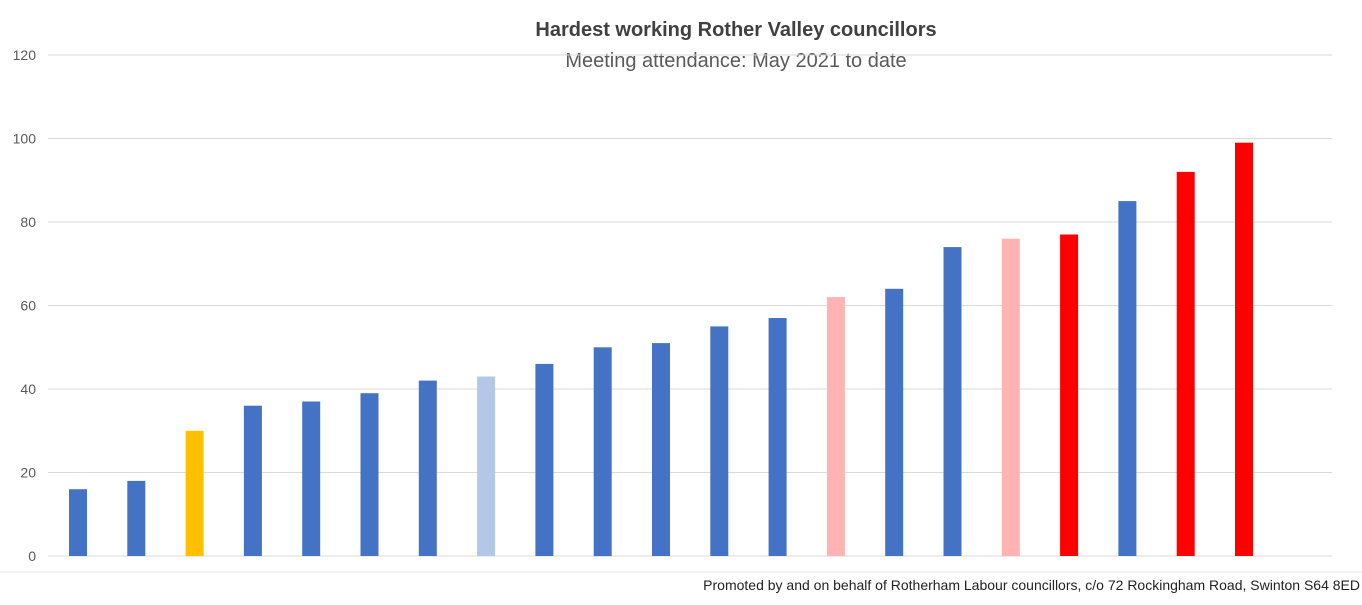 This screenshot has height=605, width=1362. Describe the element at coordinates (32, 556) in the screenshot. I see `y-tick-label: 0` at that location.